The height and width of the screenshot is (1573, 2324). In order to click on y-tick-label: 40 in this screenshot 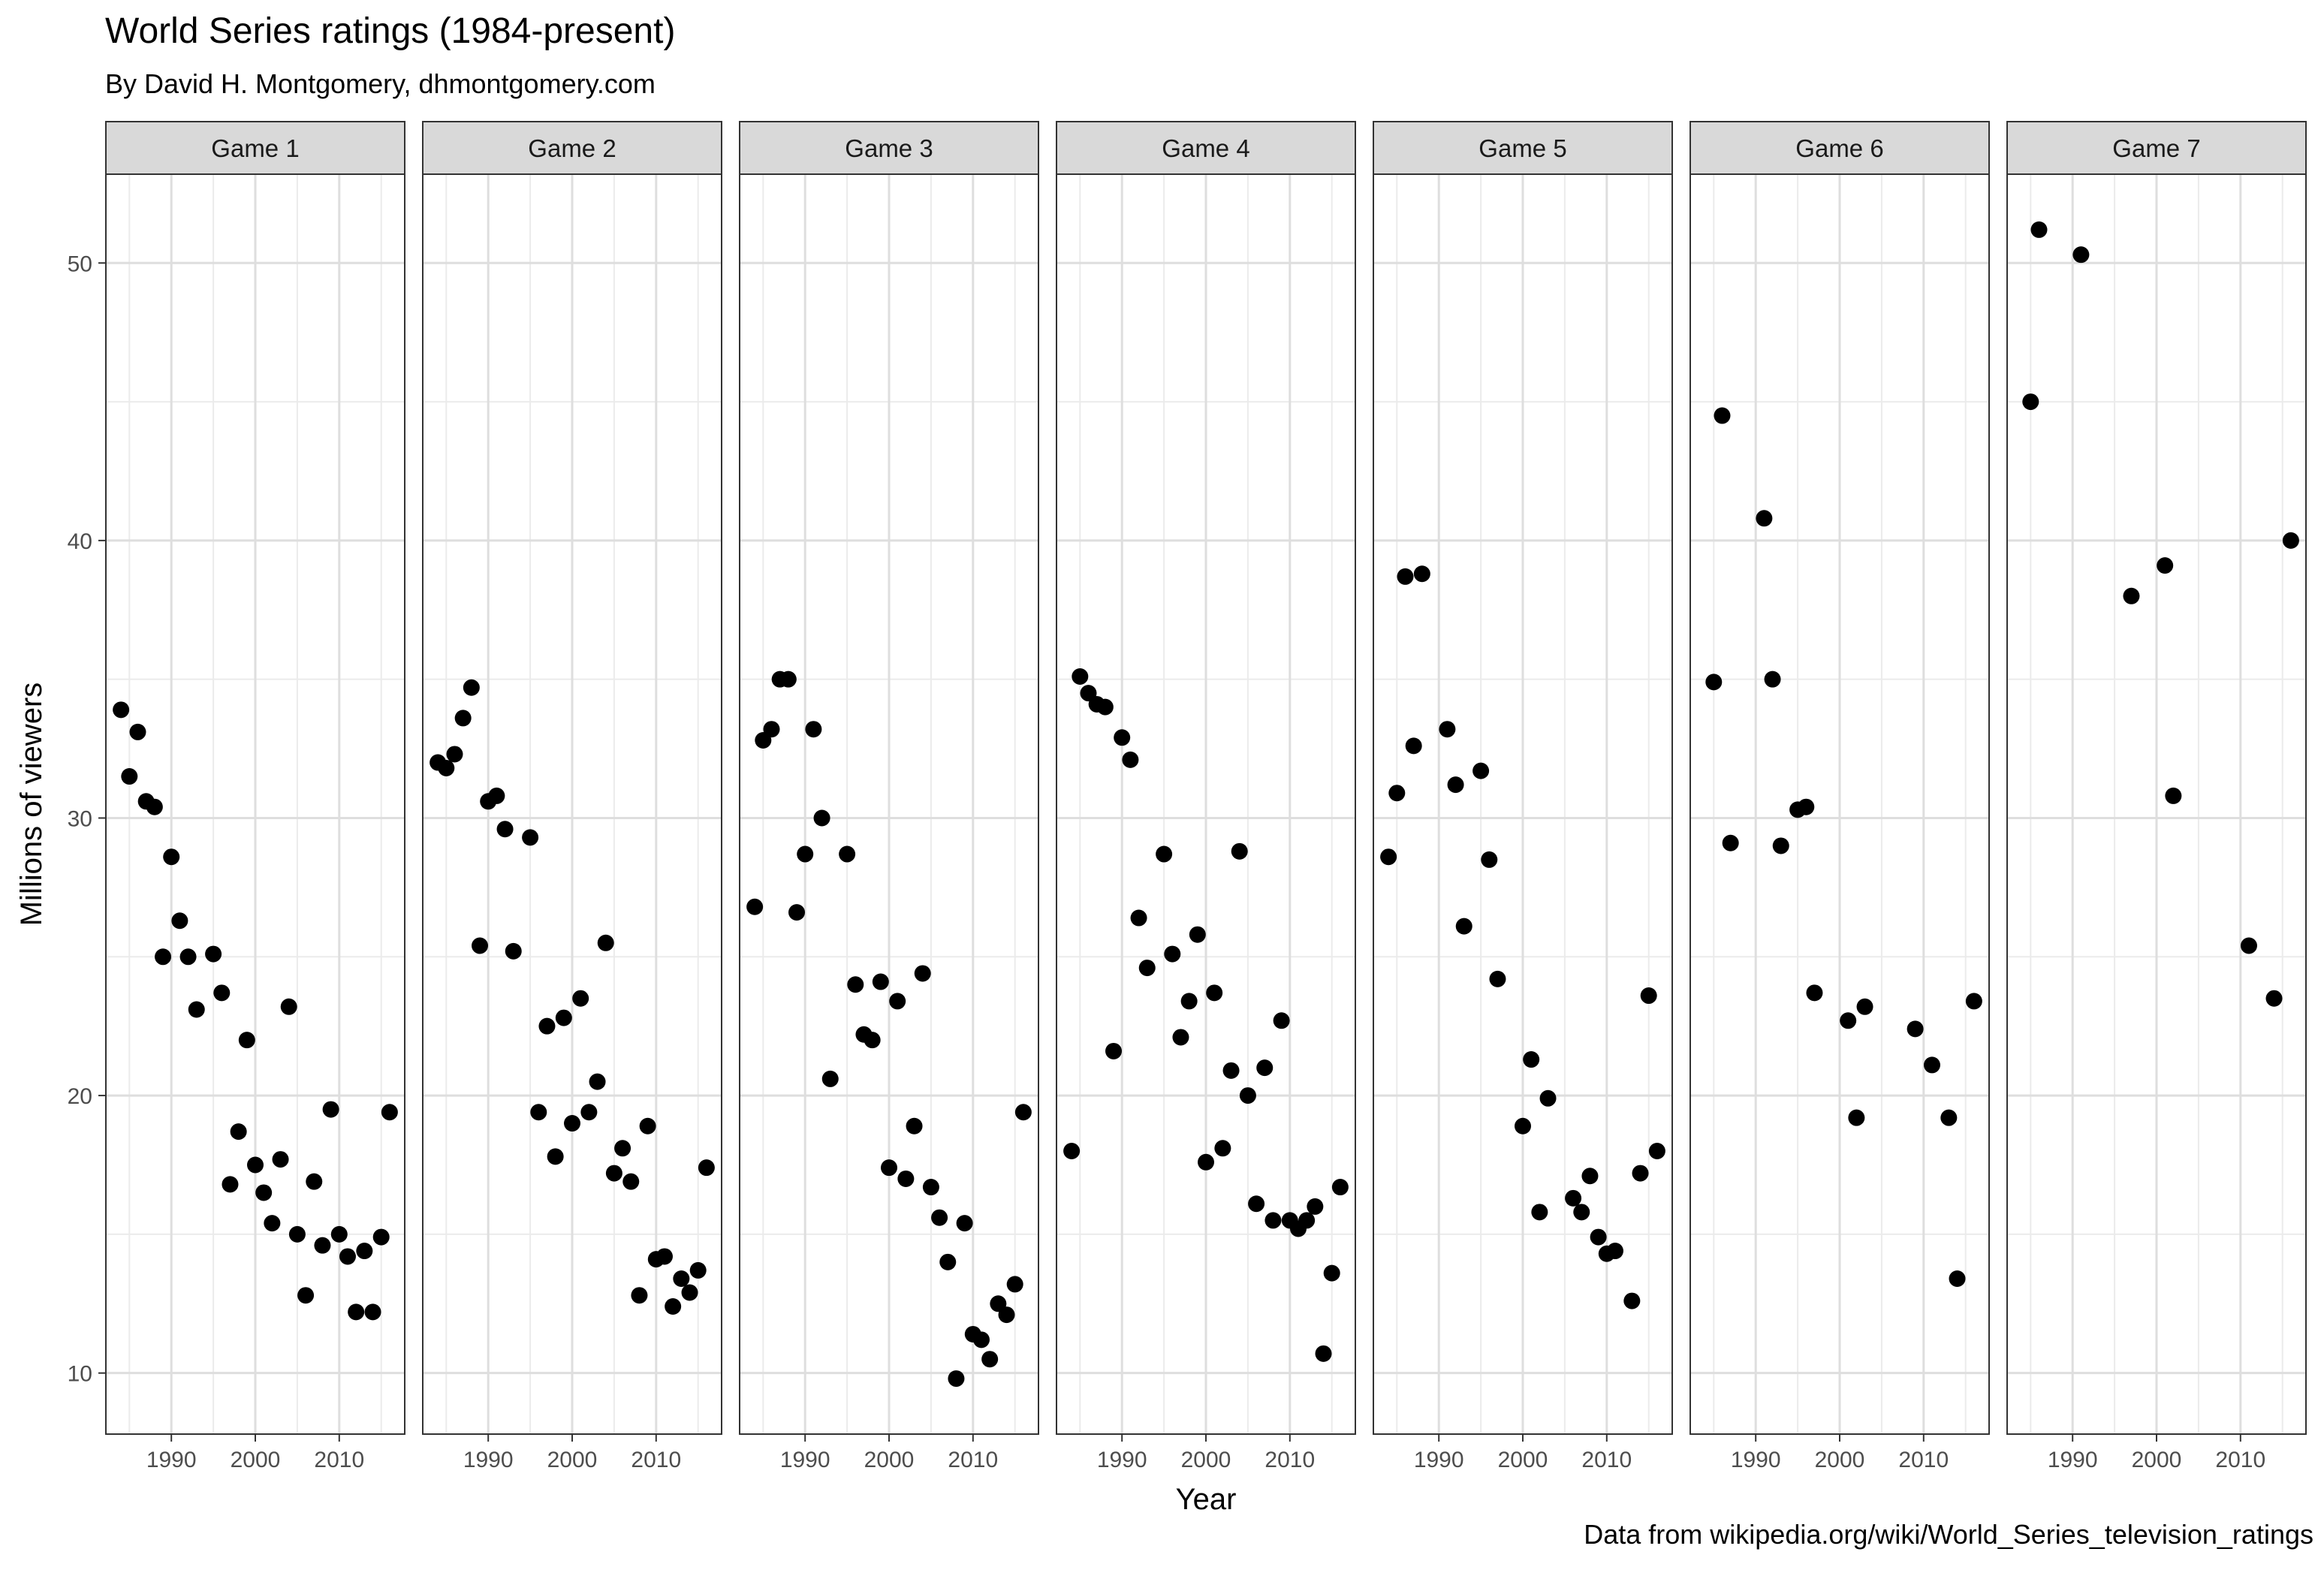, I will do `click(80, 541)`.